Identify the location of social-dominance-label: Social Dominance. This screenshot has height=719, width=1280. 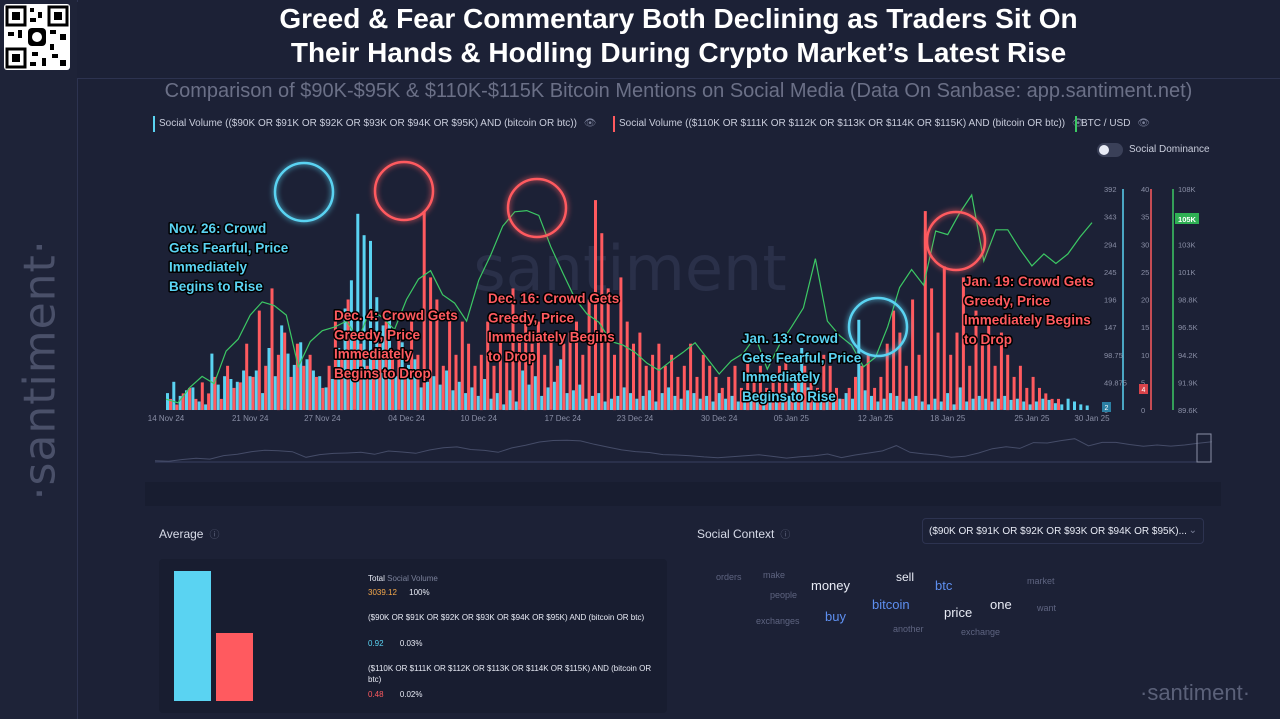
(1169, 149).